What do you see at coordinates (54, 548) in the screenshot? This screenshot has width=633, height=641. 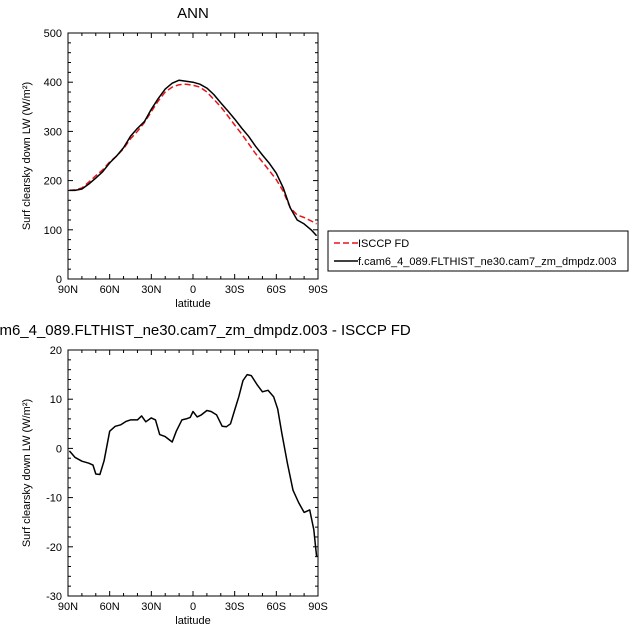 I see `y-tick-label: -20` at bounding box center [54, 548].